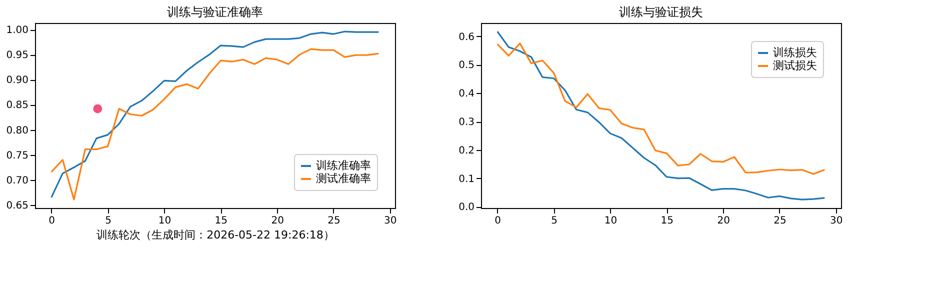 Image resolution: width=934 pixels, height=288 pixels. I want to click on y-tick-label: 0.85, so click(17, 106).